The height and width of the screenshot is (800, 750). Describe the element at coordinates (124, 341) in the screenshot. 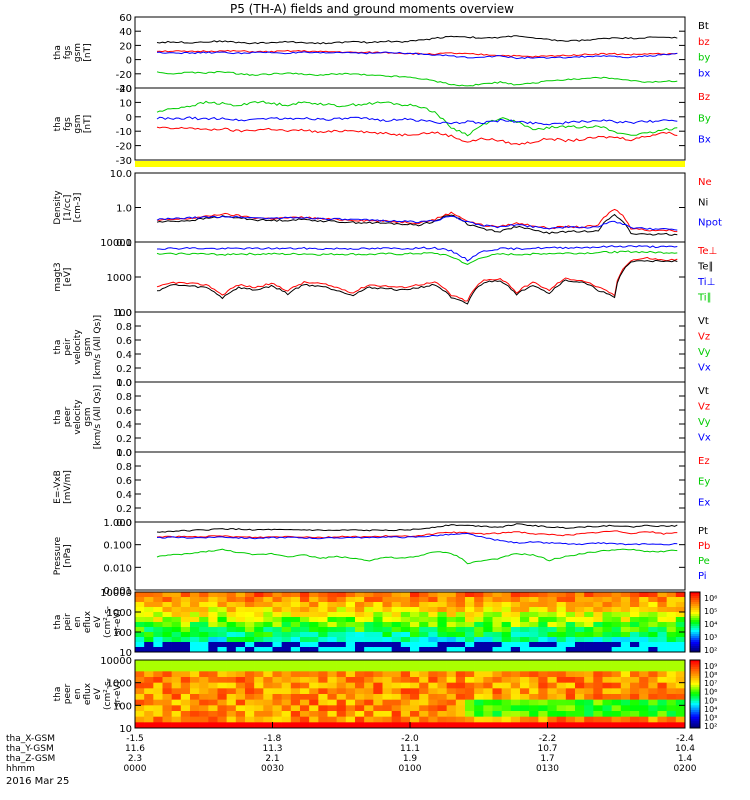

I see `y-tick-label: 0.6` at that location.